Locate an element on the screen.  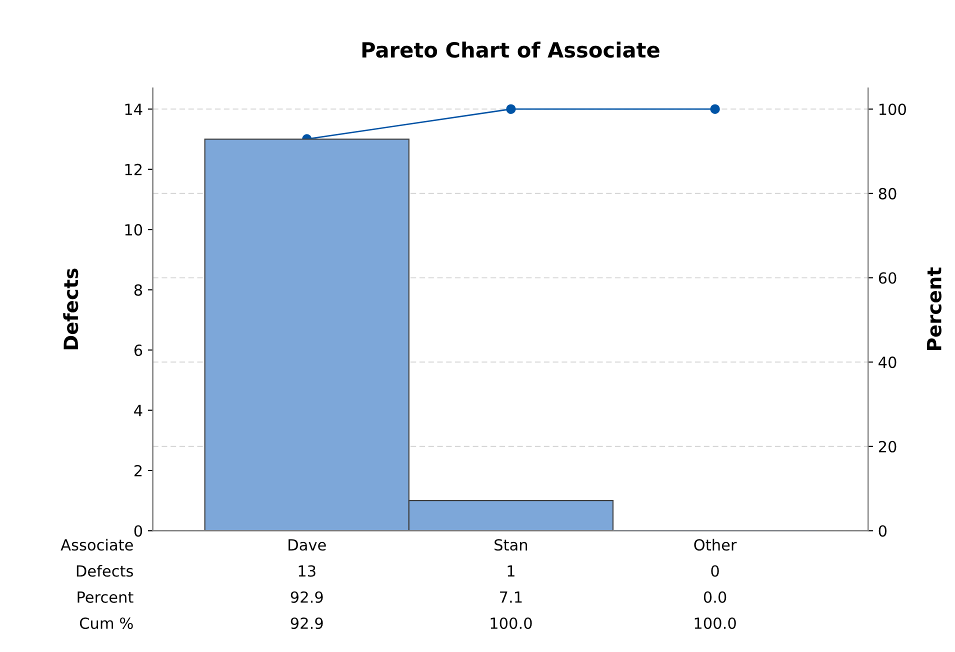
y2-tick-label: 20 is located at coordinates (887, 446).